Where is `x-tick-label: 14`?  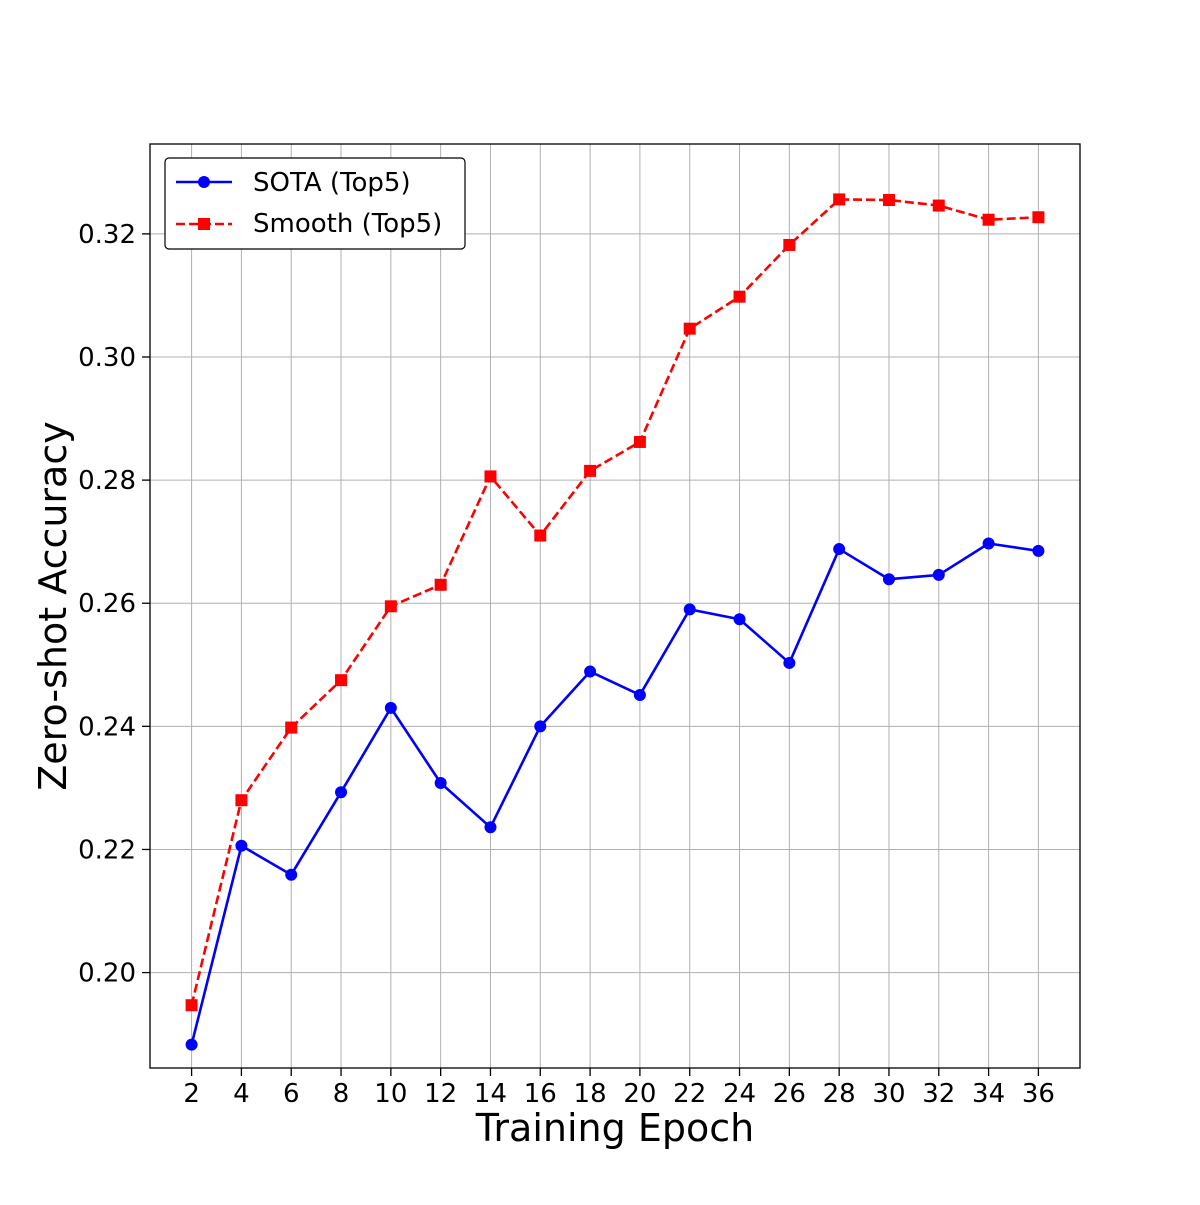 x-tick-label: 14 is located at coordinates (490, 1094).